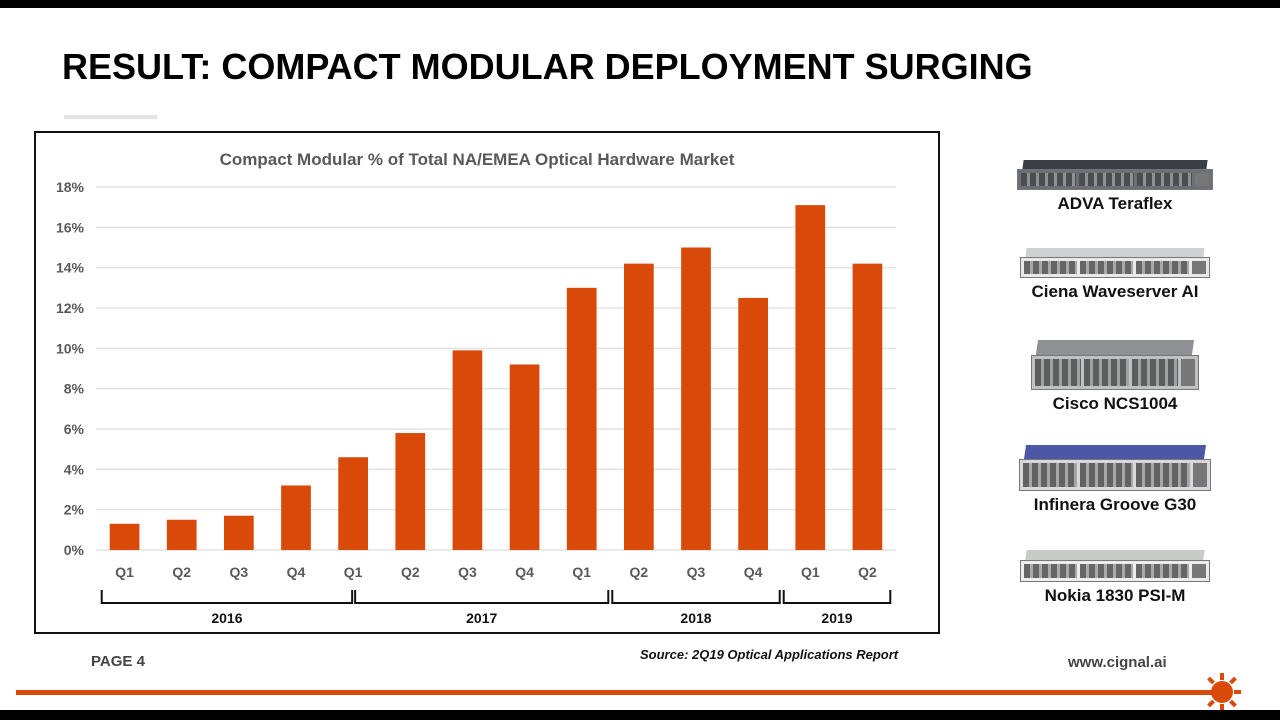 The image size is (1280, 720). What do you see at coordinates (70, 368) in the screenshot?
I see `y-axis: 0% 2% 4% 6% 8% 10% 12% 14% 16% 18%` at bounding box center [70, 368].